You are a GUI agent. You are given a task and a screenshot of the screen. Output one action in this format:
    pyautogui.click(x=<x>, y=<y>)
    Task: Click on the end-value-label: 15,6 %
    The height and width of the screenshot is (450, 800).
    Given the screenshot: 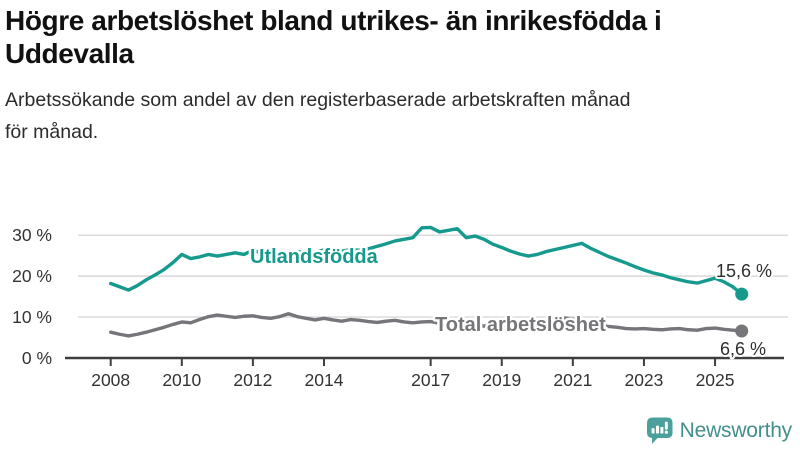 What is the action you would take?
    pyautogui.click(x=744, y=271)
    